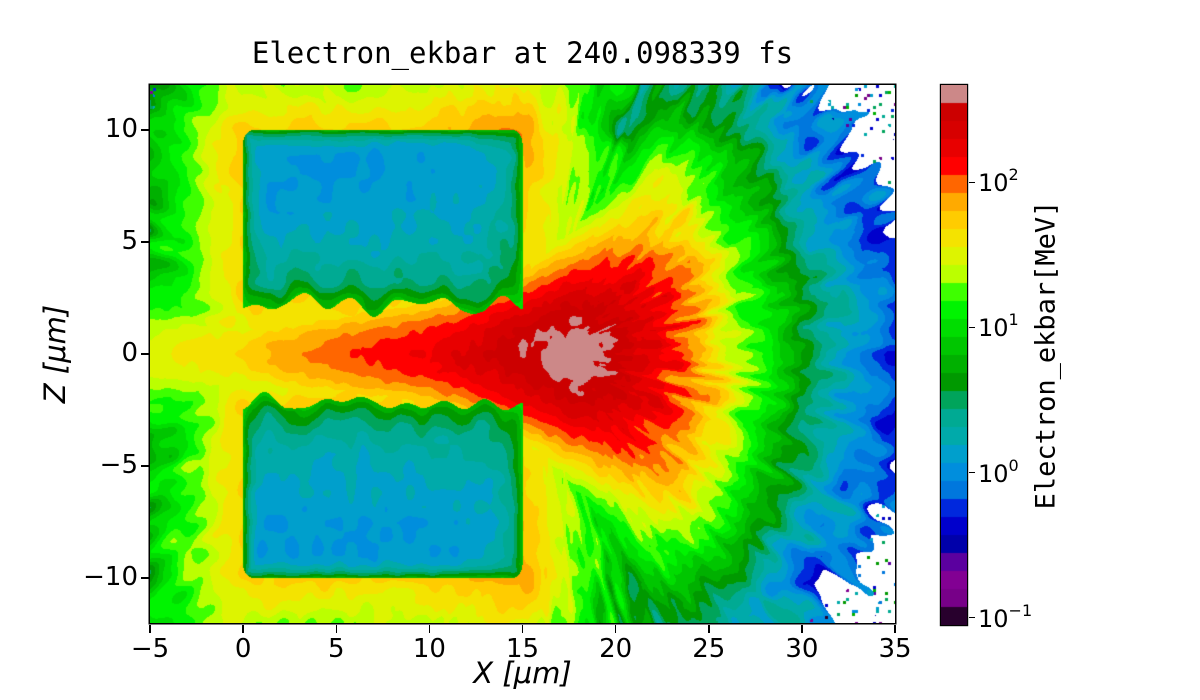 Image resolution: width=1200 pixels, height=700 pixels. I want to click on x-tick-label: −5, so click(150, 649).